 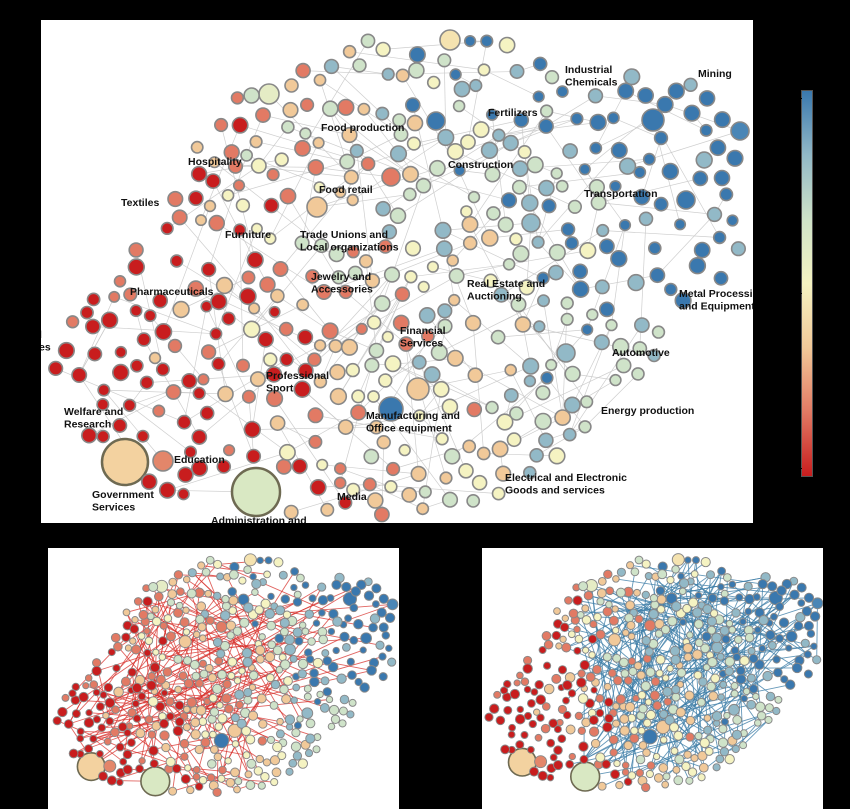 What do you see at coordinates (798, 98) in the screenshot?
I see `colorbar-tick-top` at bounding box center [798, 98].